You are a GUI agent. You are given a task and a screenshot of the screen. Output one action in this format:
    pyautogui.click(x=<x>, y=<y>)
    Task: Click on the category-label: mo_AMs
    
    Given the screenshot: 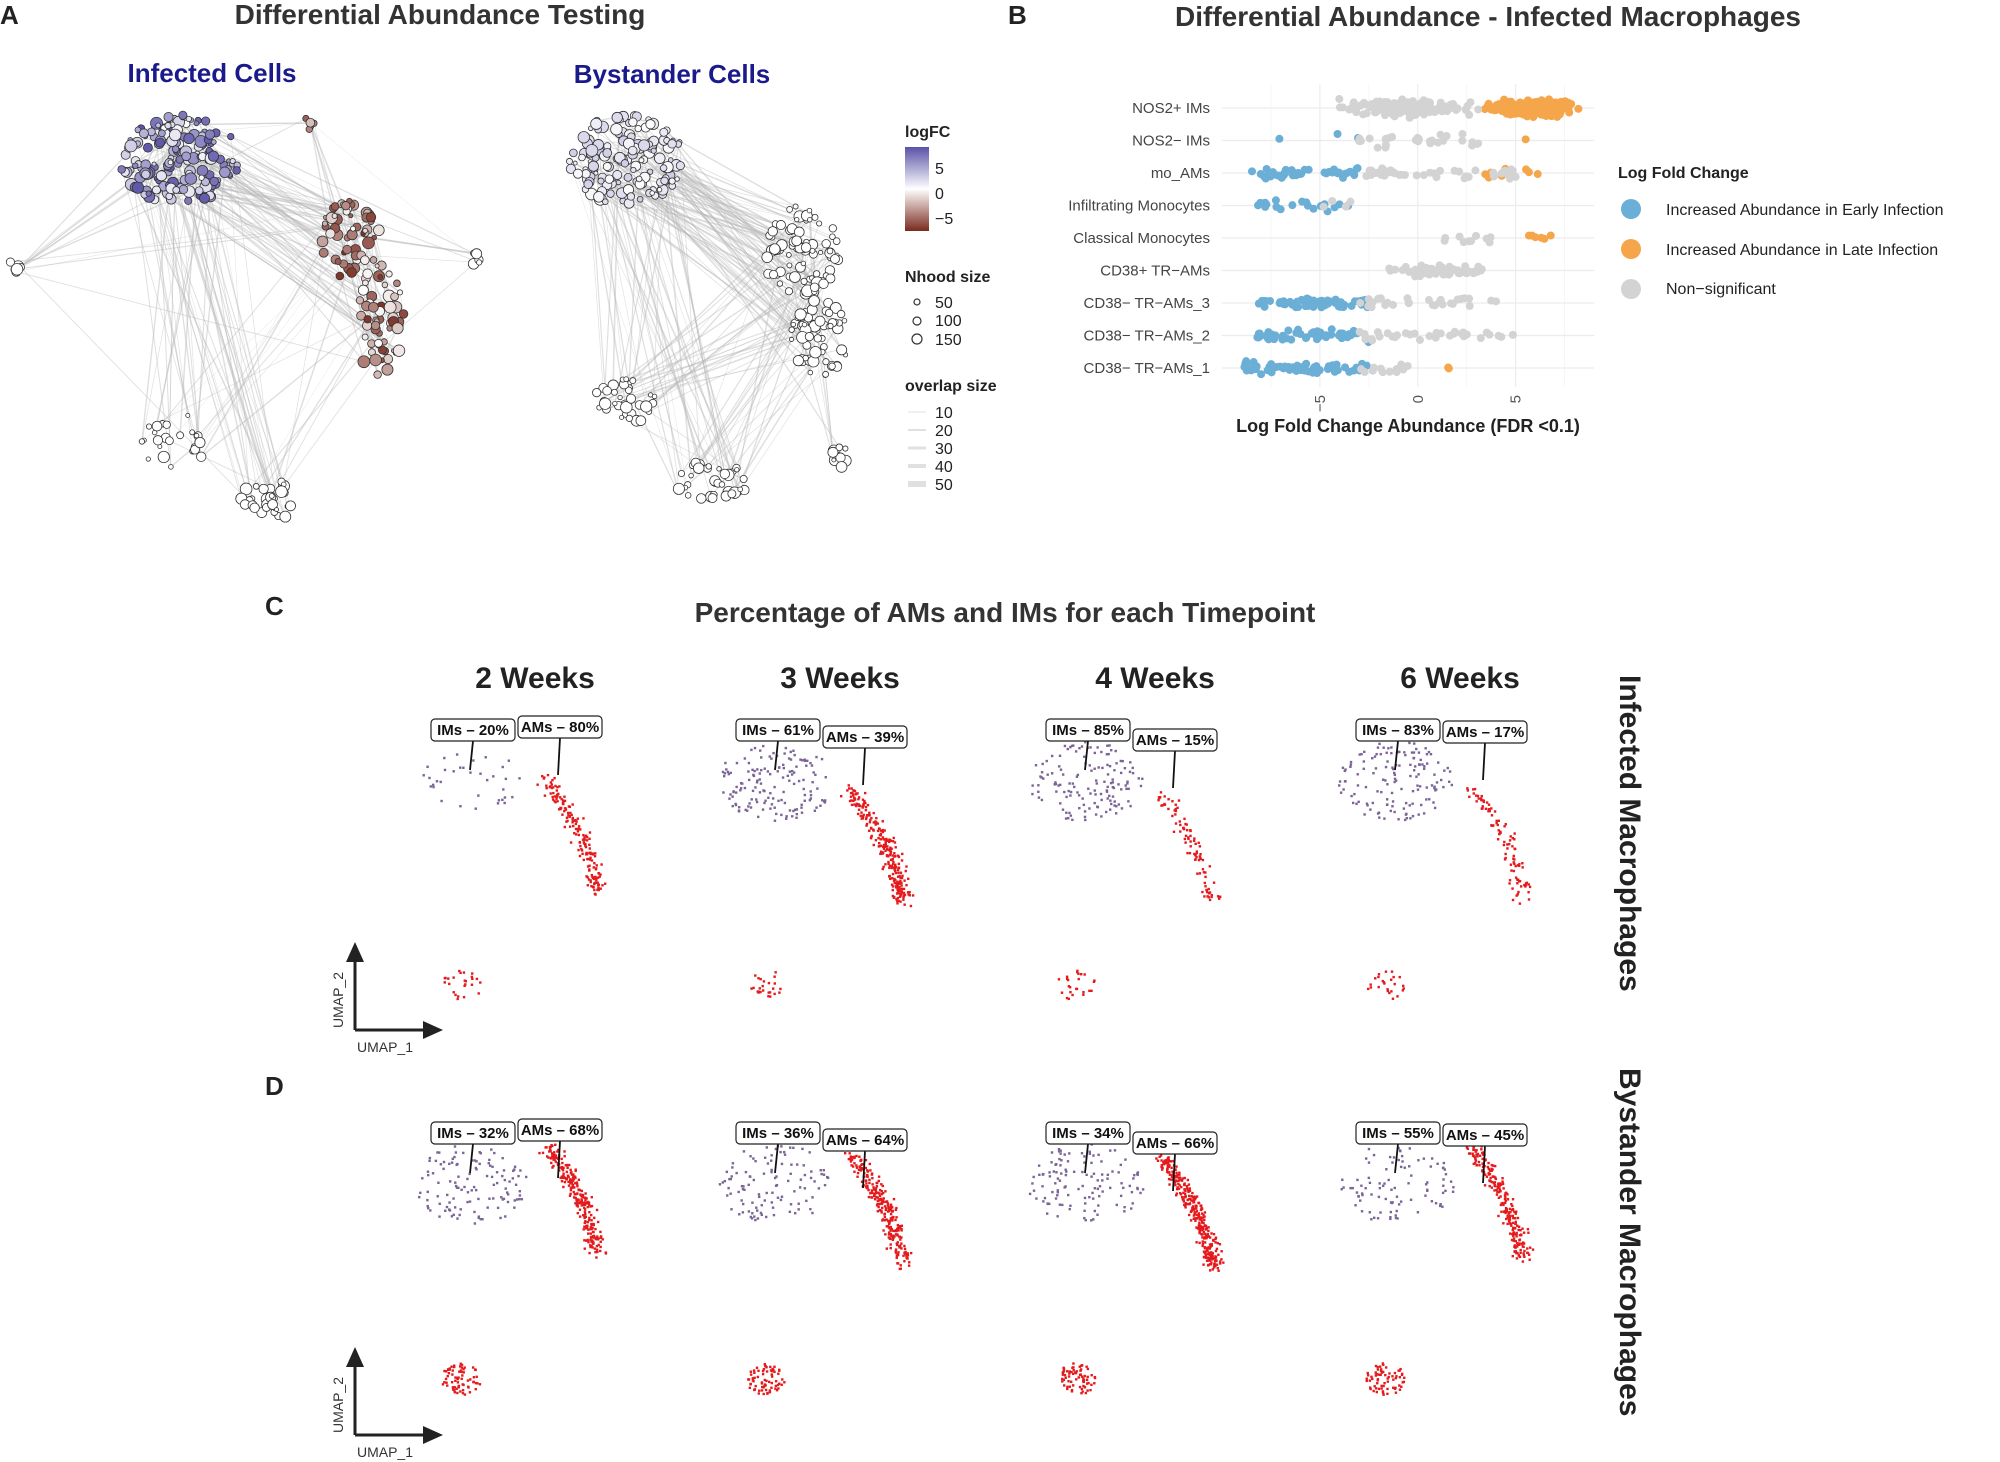 What is the action you would take?
    pyautogui.click(x=1180, y=173)
    